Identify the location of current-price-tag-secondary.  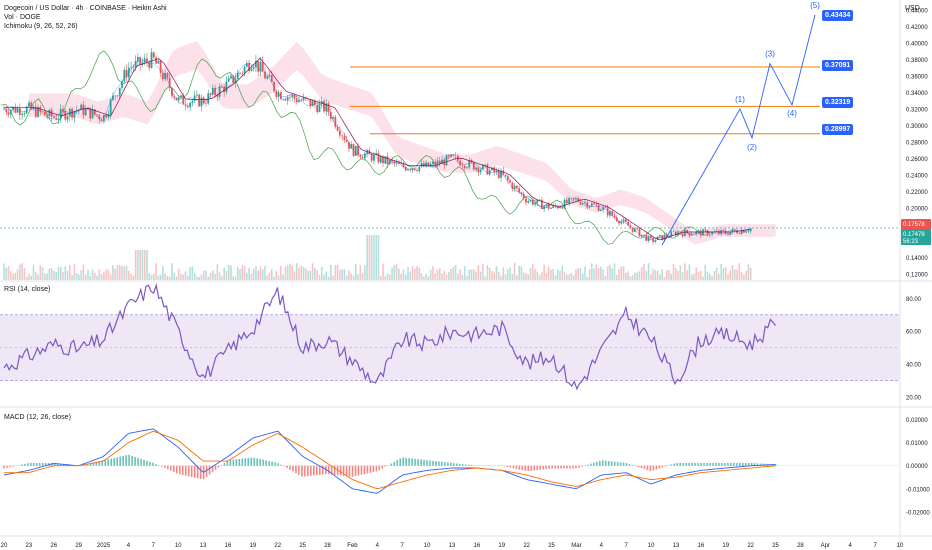
(916, 236).